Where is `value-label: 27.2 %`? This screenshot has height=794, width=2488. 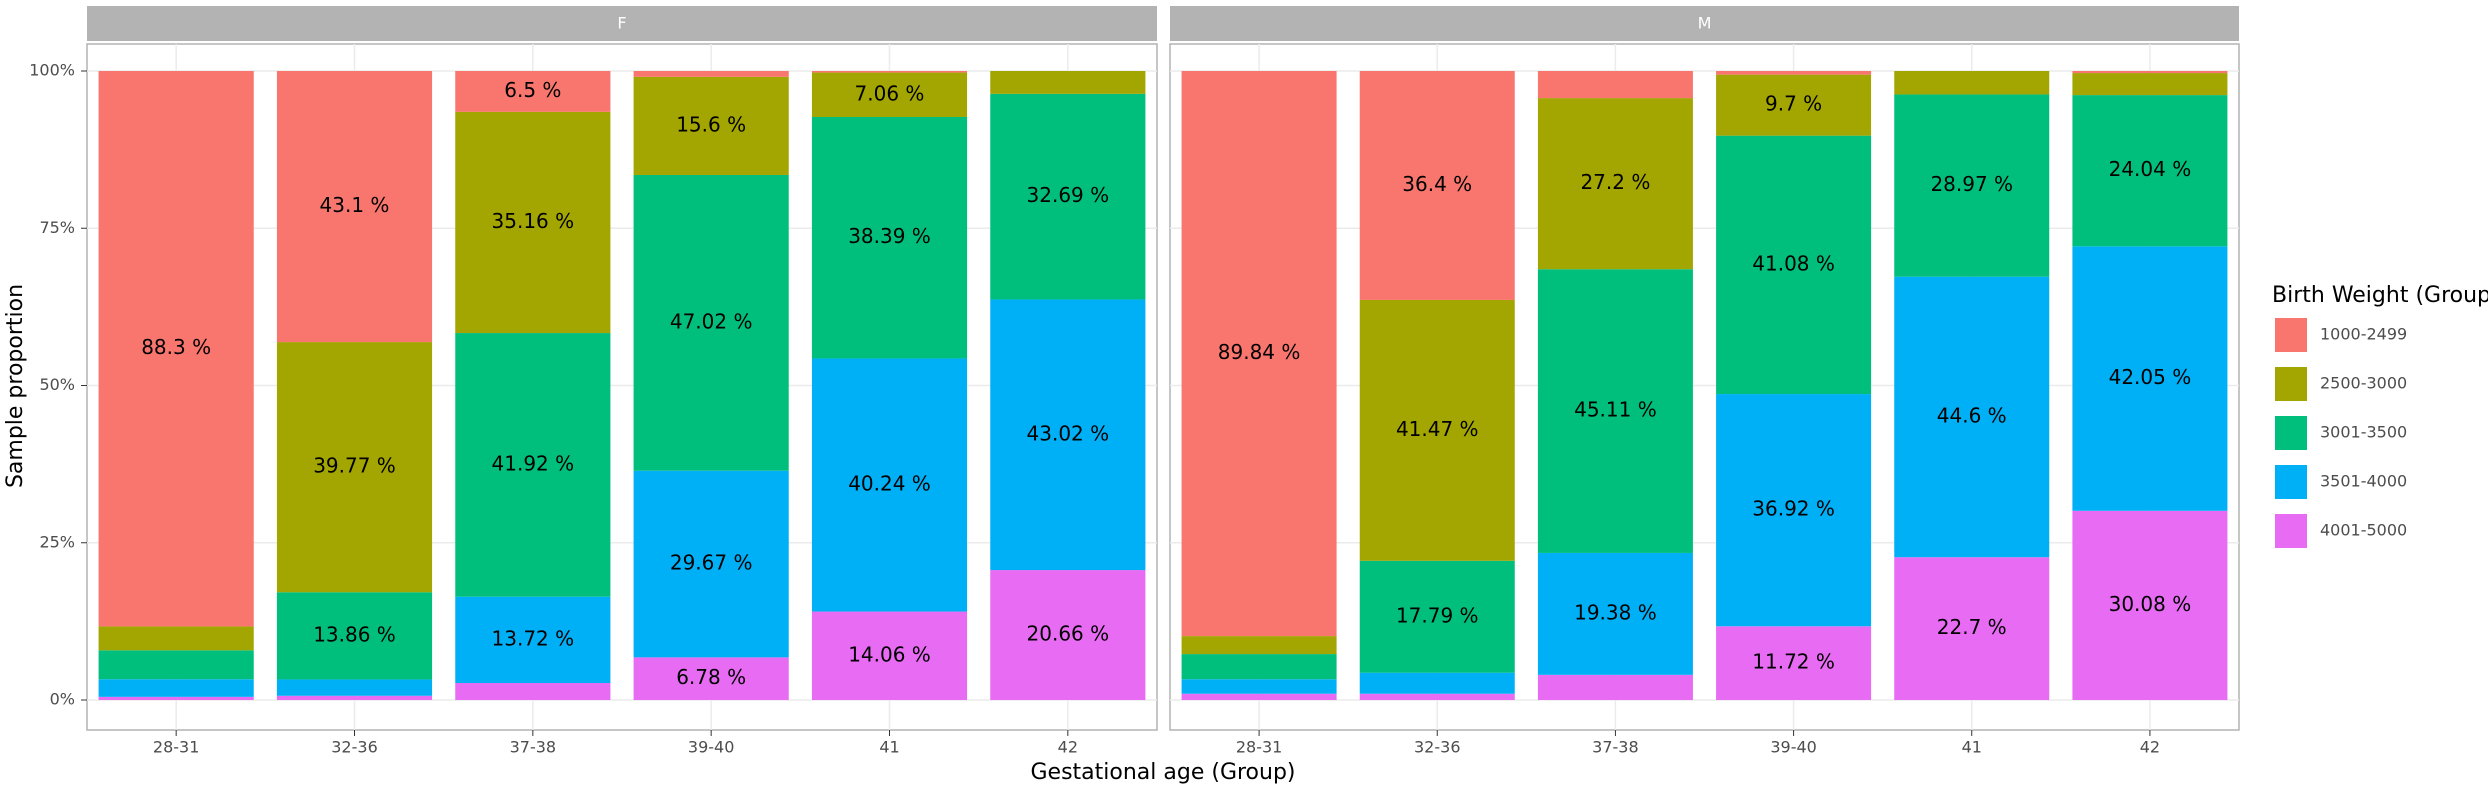 value-label: 27.2 % is located at coordinates (1615, 182).